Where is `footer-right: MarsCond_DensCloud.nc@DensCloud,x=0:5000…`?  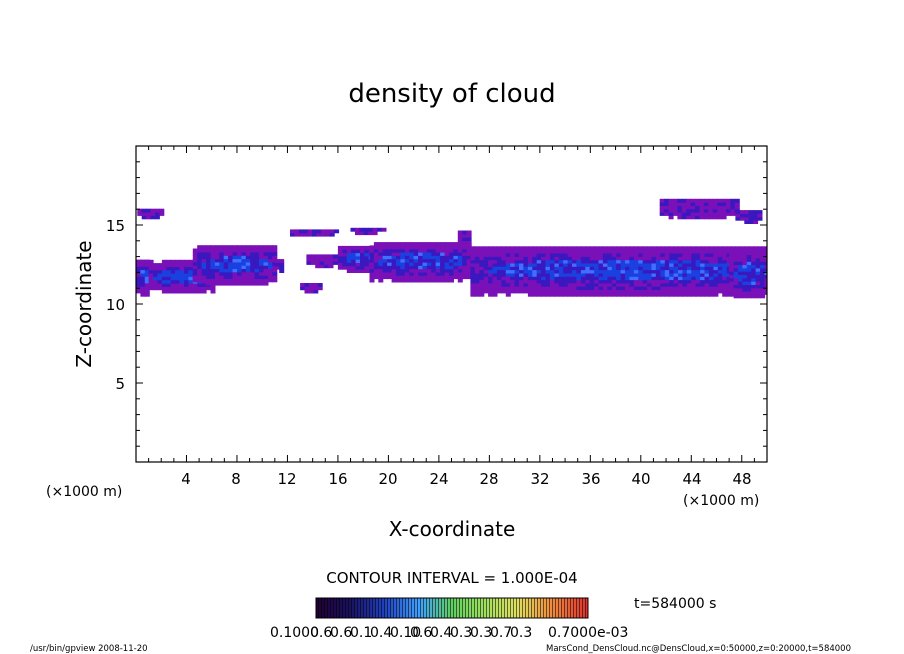
footer-right: MarsCond_DensCloud.nc@DensCloud,x=0:5000… is located at coordinates (698, 649).